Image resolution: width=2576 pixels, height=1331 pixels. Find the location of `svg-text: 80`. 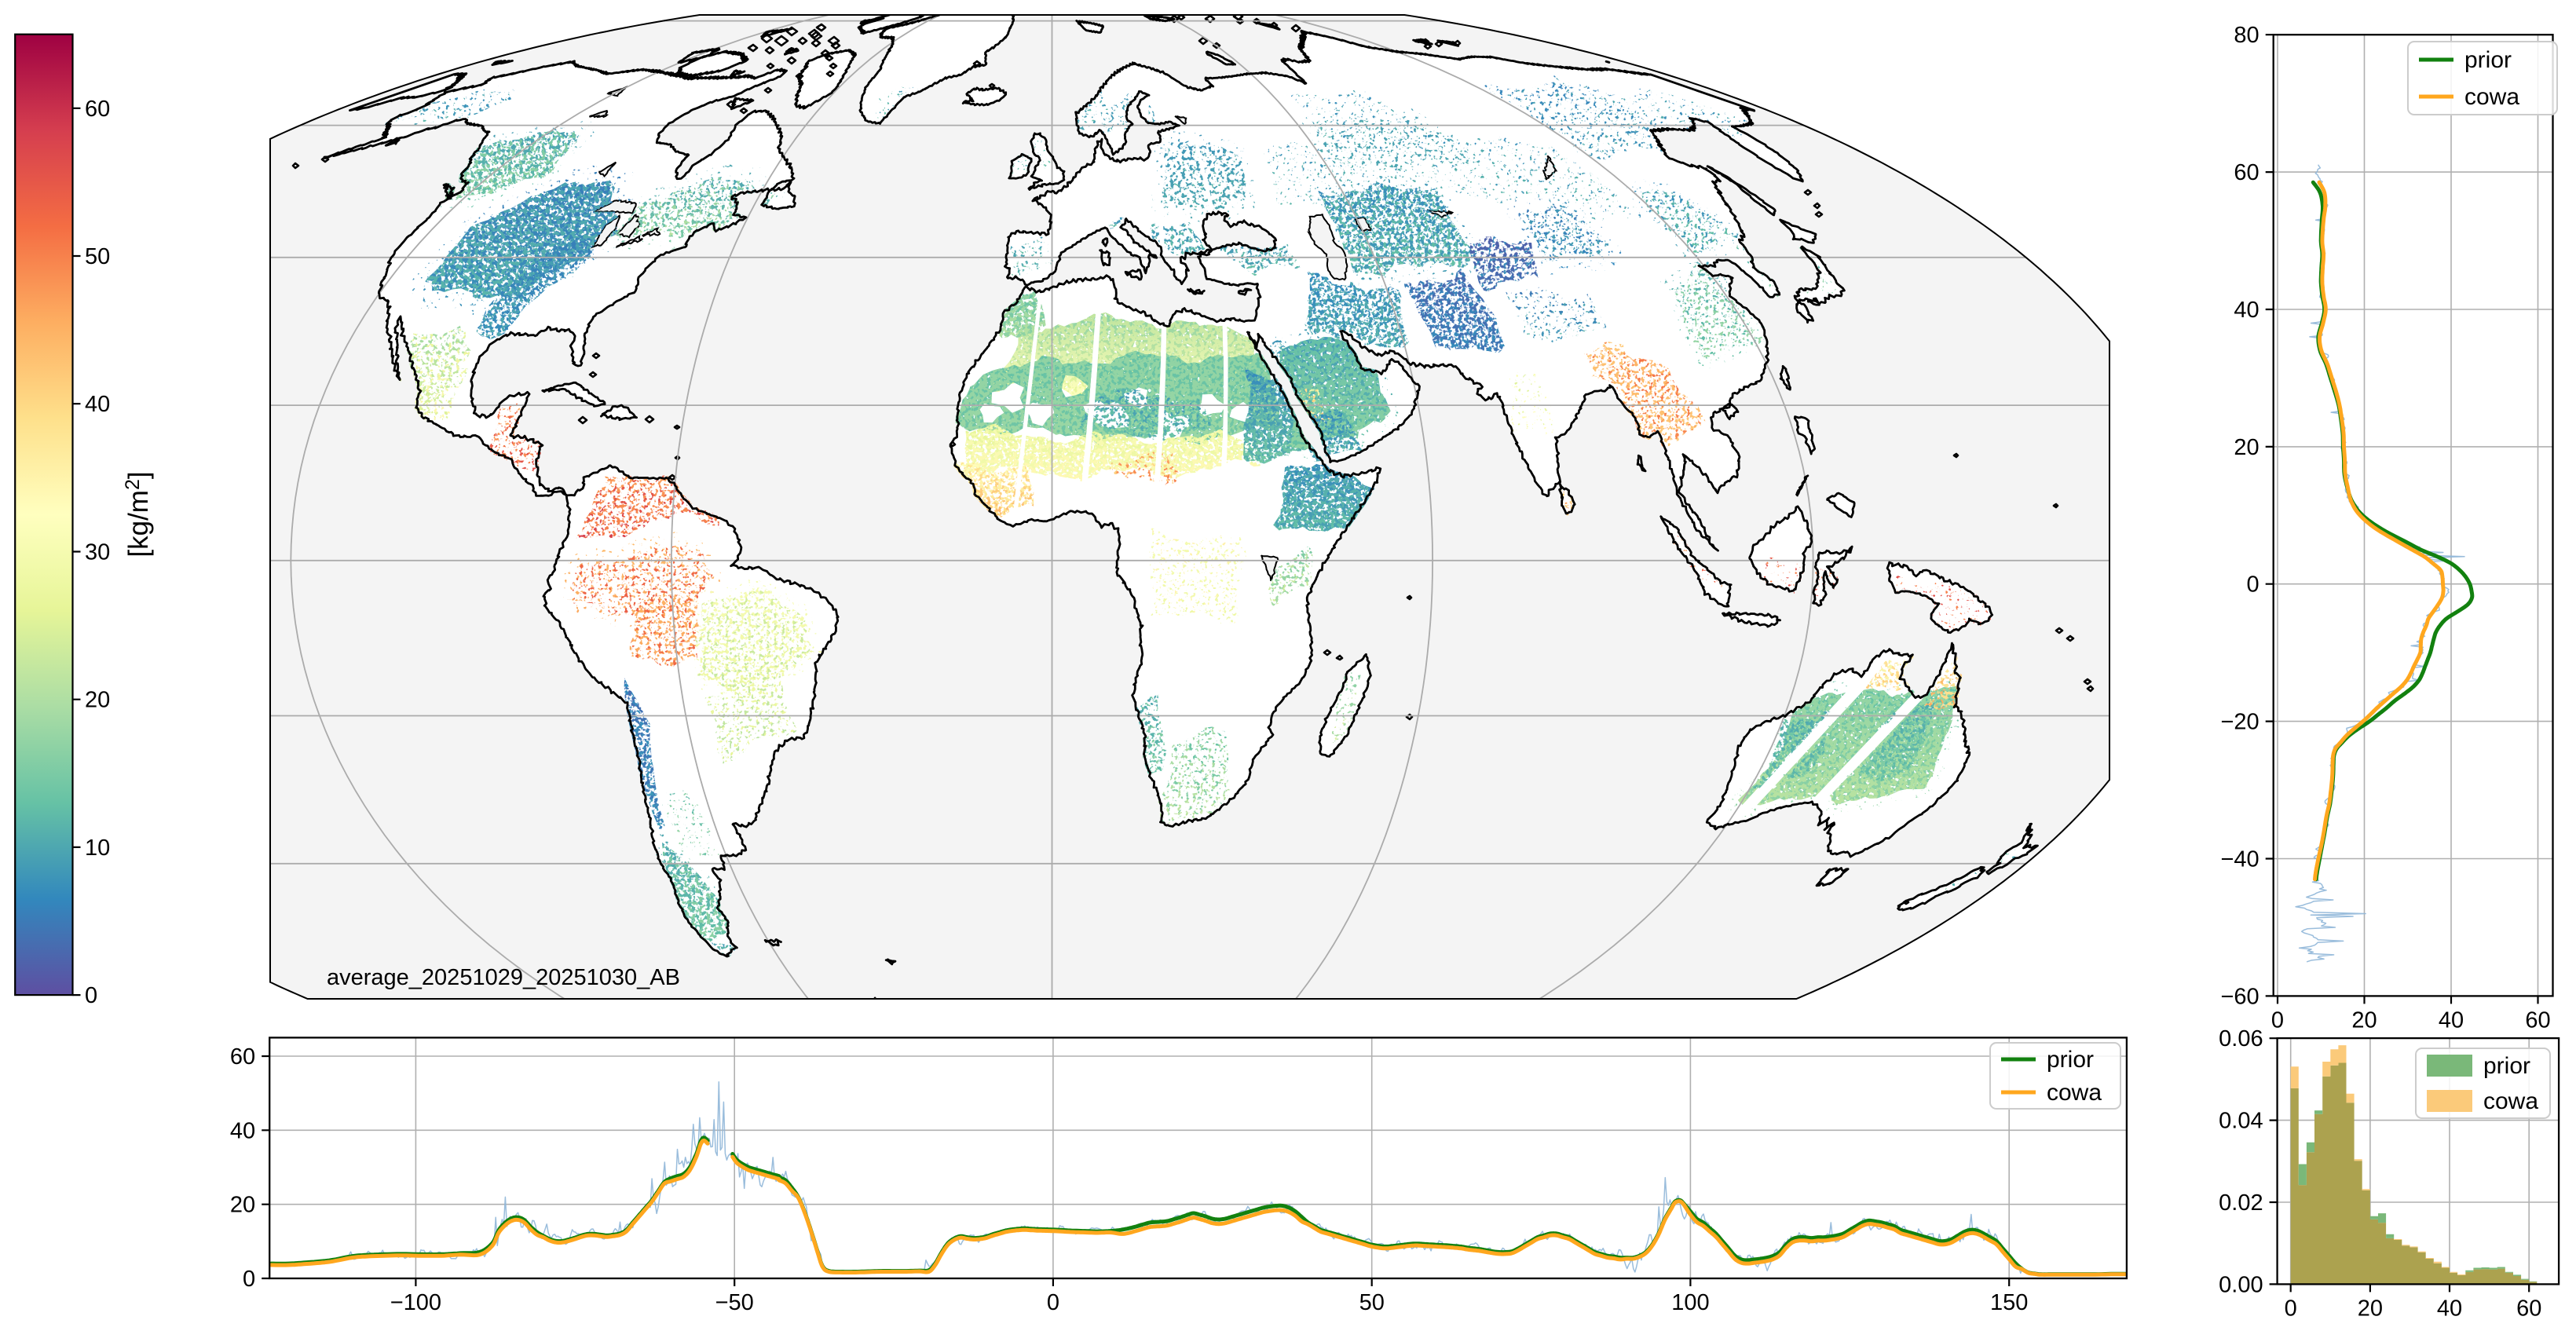

svg-text: 80 is located at coordinates (2247, 35).